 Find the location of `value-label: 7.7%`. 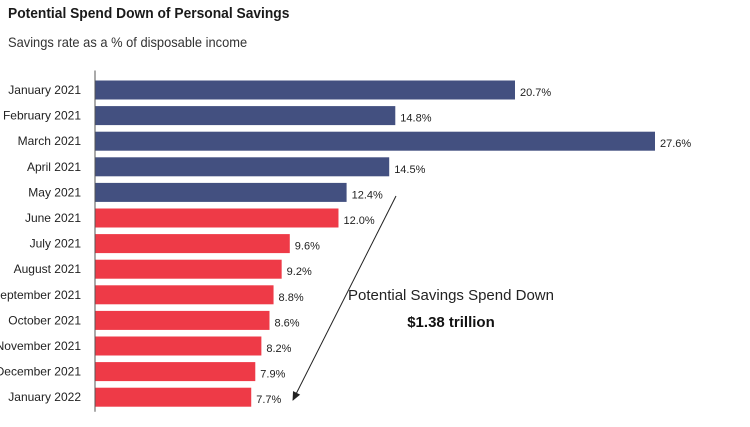

value-label: 7.7% is located at coordinates (268, 400).